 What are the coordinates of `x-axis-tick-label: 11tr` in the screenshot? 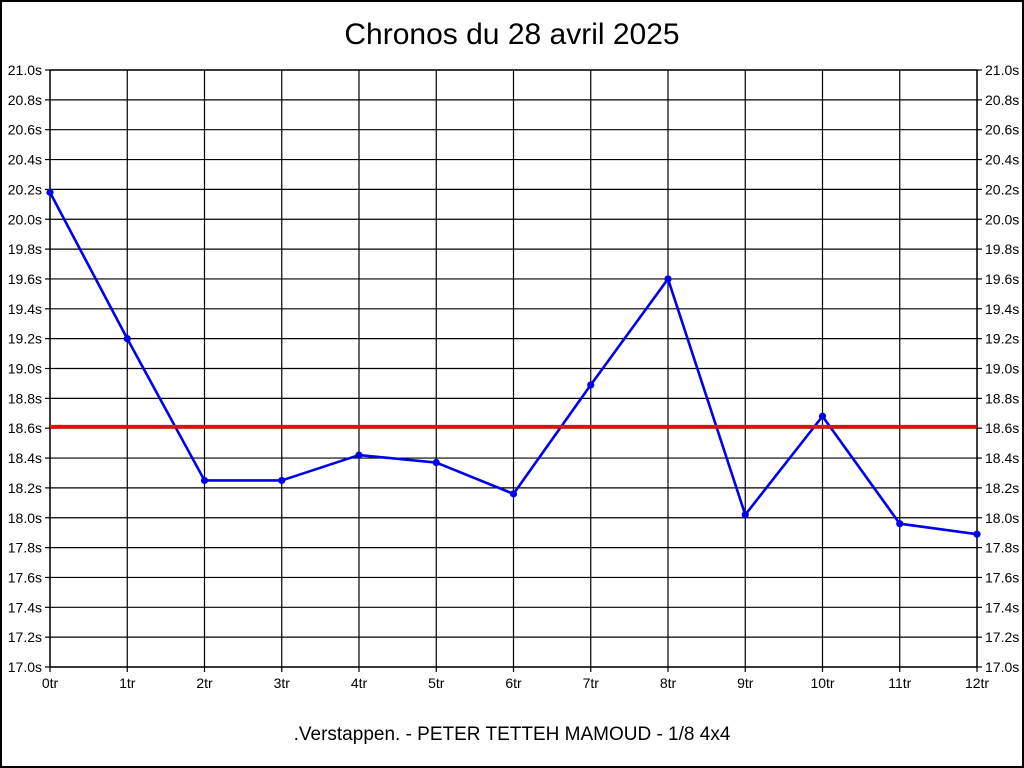 It's located at (899, 683).